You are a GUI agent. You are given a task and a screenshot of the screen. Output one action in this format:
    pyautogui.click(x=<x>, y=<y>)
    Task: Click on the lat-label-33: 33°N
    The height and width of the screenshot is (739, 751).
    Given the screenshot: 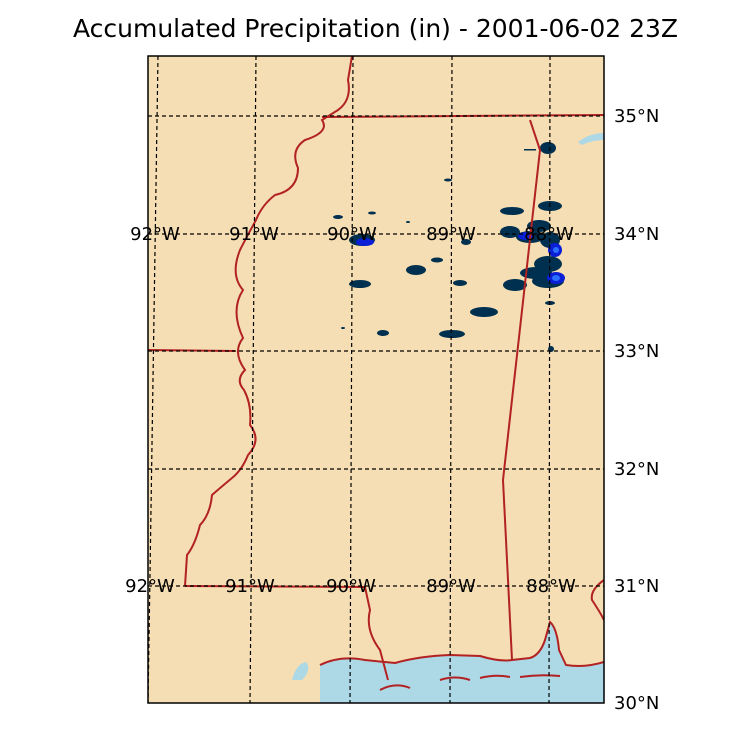 What is the action you would take?
    pyautogui.click(x=636, y=351)
    